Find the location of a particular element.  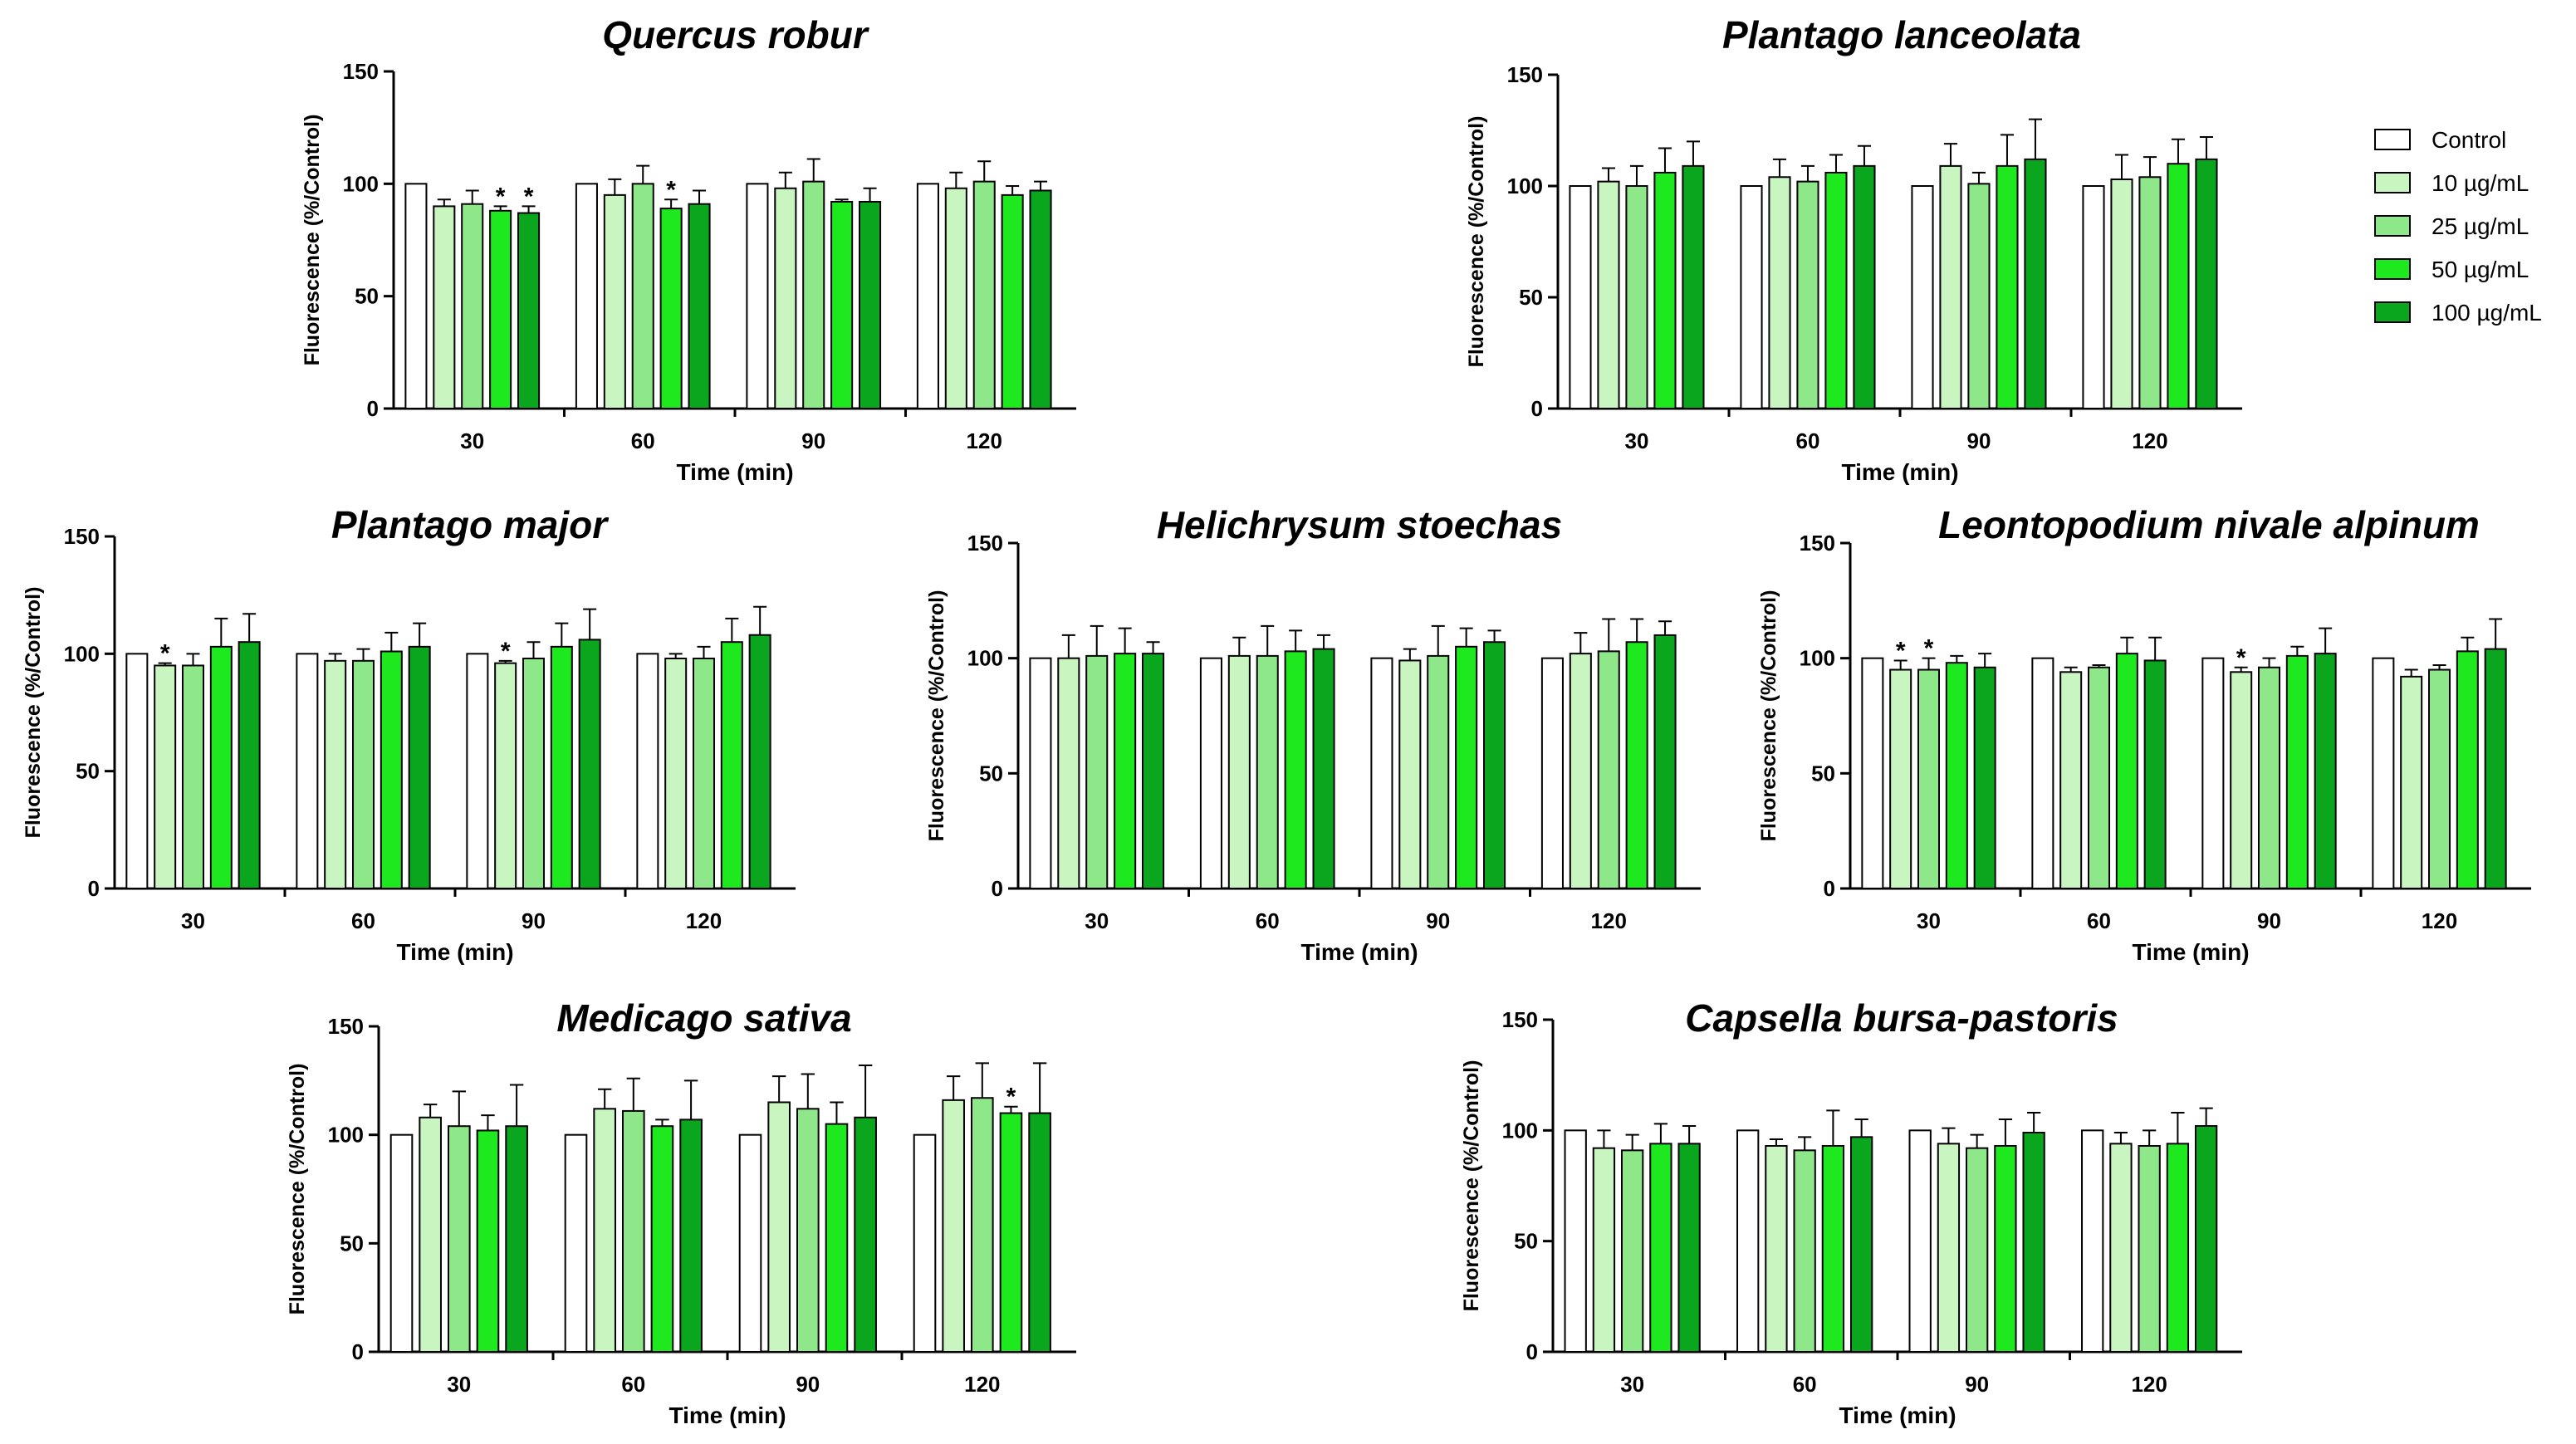

x-tick-label: 120 is located at coordinates (1609, 920).